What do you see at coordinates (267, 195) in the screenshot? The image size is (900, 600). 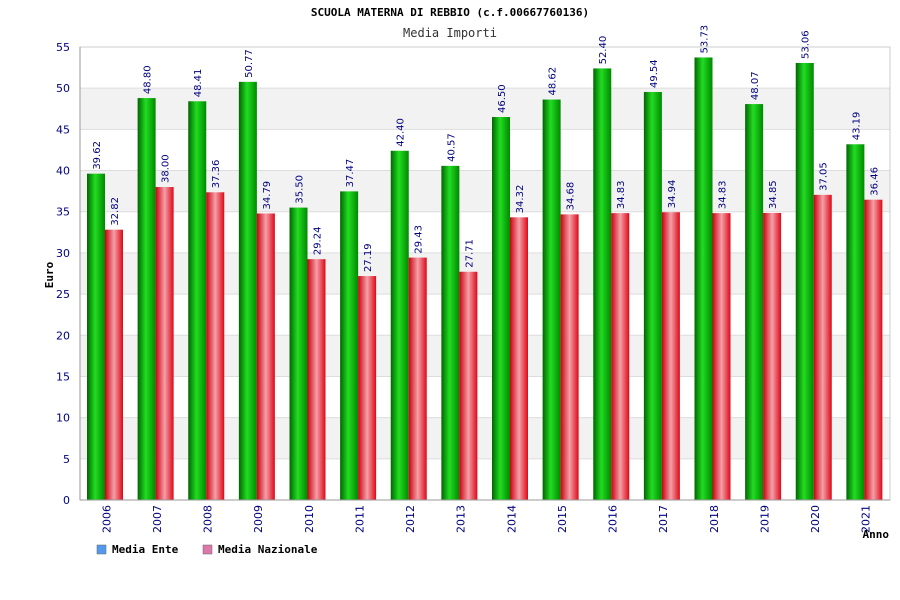 I see `data-label: 34.79` at bounding box center [267, 195].